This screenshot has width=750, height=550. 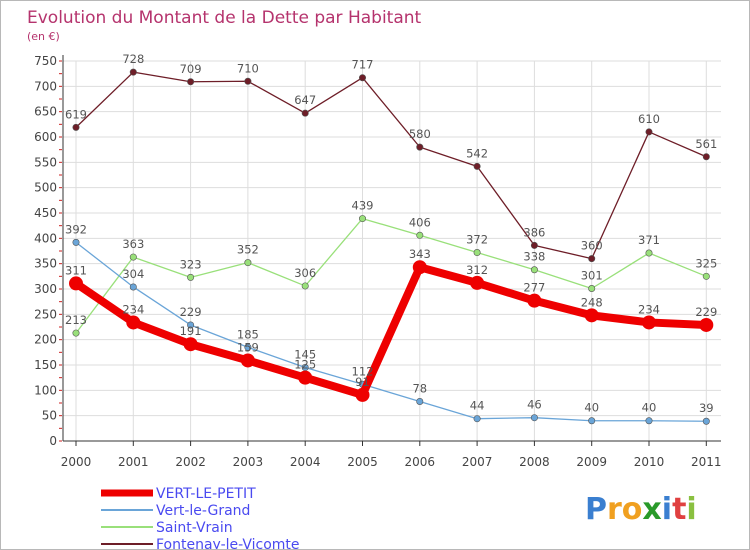 What do you see at coordinates (419, 388) in the screenshot?
I see `data-label: 78` at bounding box center [419, 388].